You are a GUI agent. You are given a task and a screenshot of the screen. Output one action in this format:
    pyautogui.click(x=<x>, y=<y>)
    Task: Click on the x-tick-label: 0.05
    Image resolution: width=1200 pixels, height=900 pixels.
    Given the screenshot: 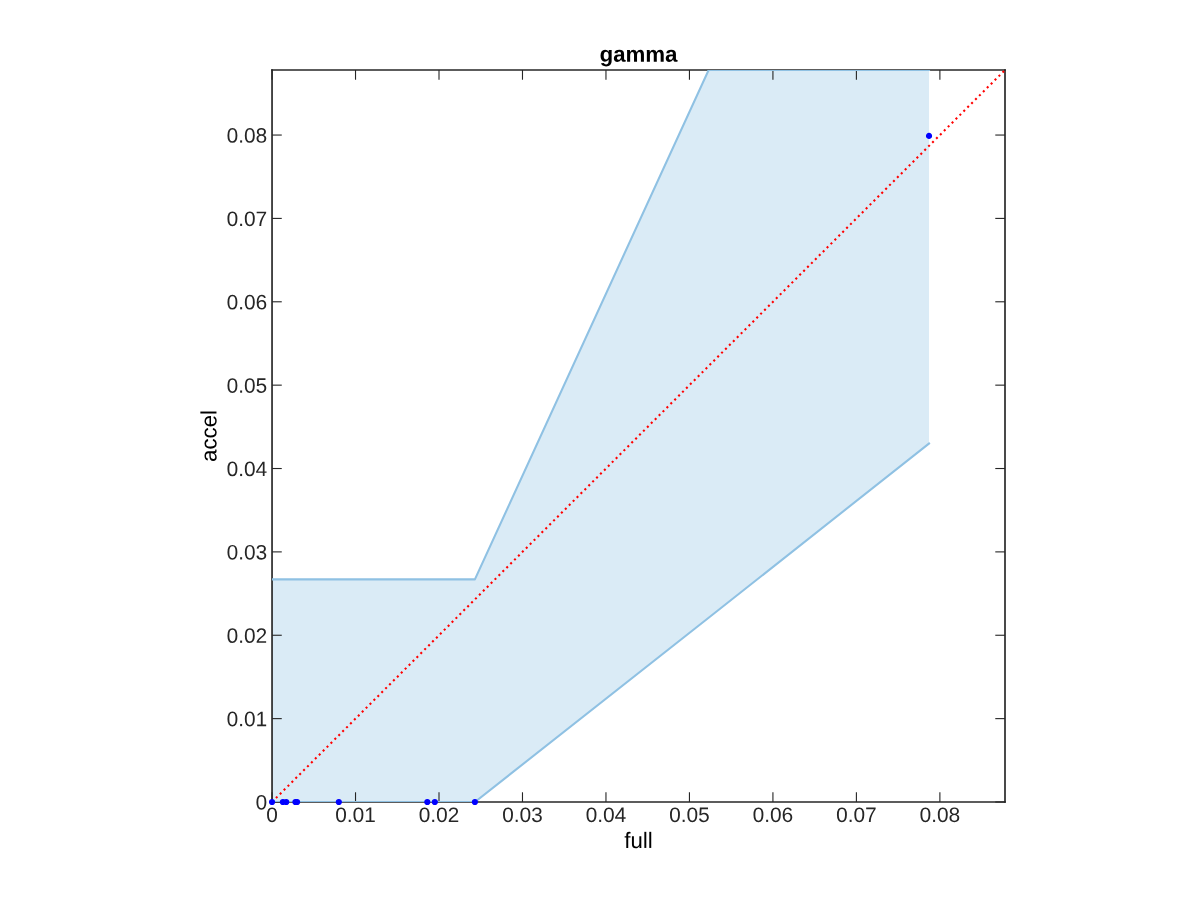 What is the action you would take?
    pyautogui.click(x=689, y=815)
    